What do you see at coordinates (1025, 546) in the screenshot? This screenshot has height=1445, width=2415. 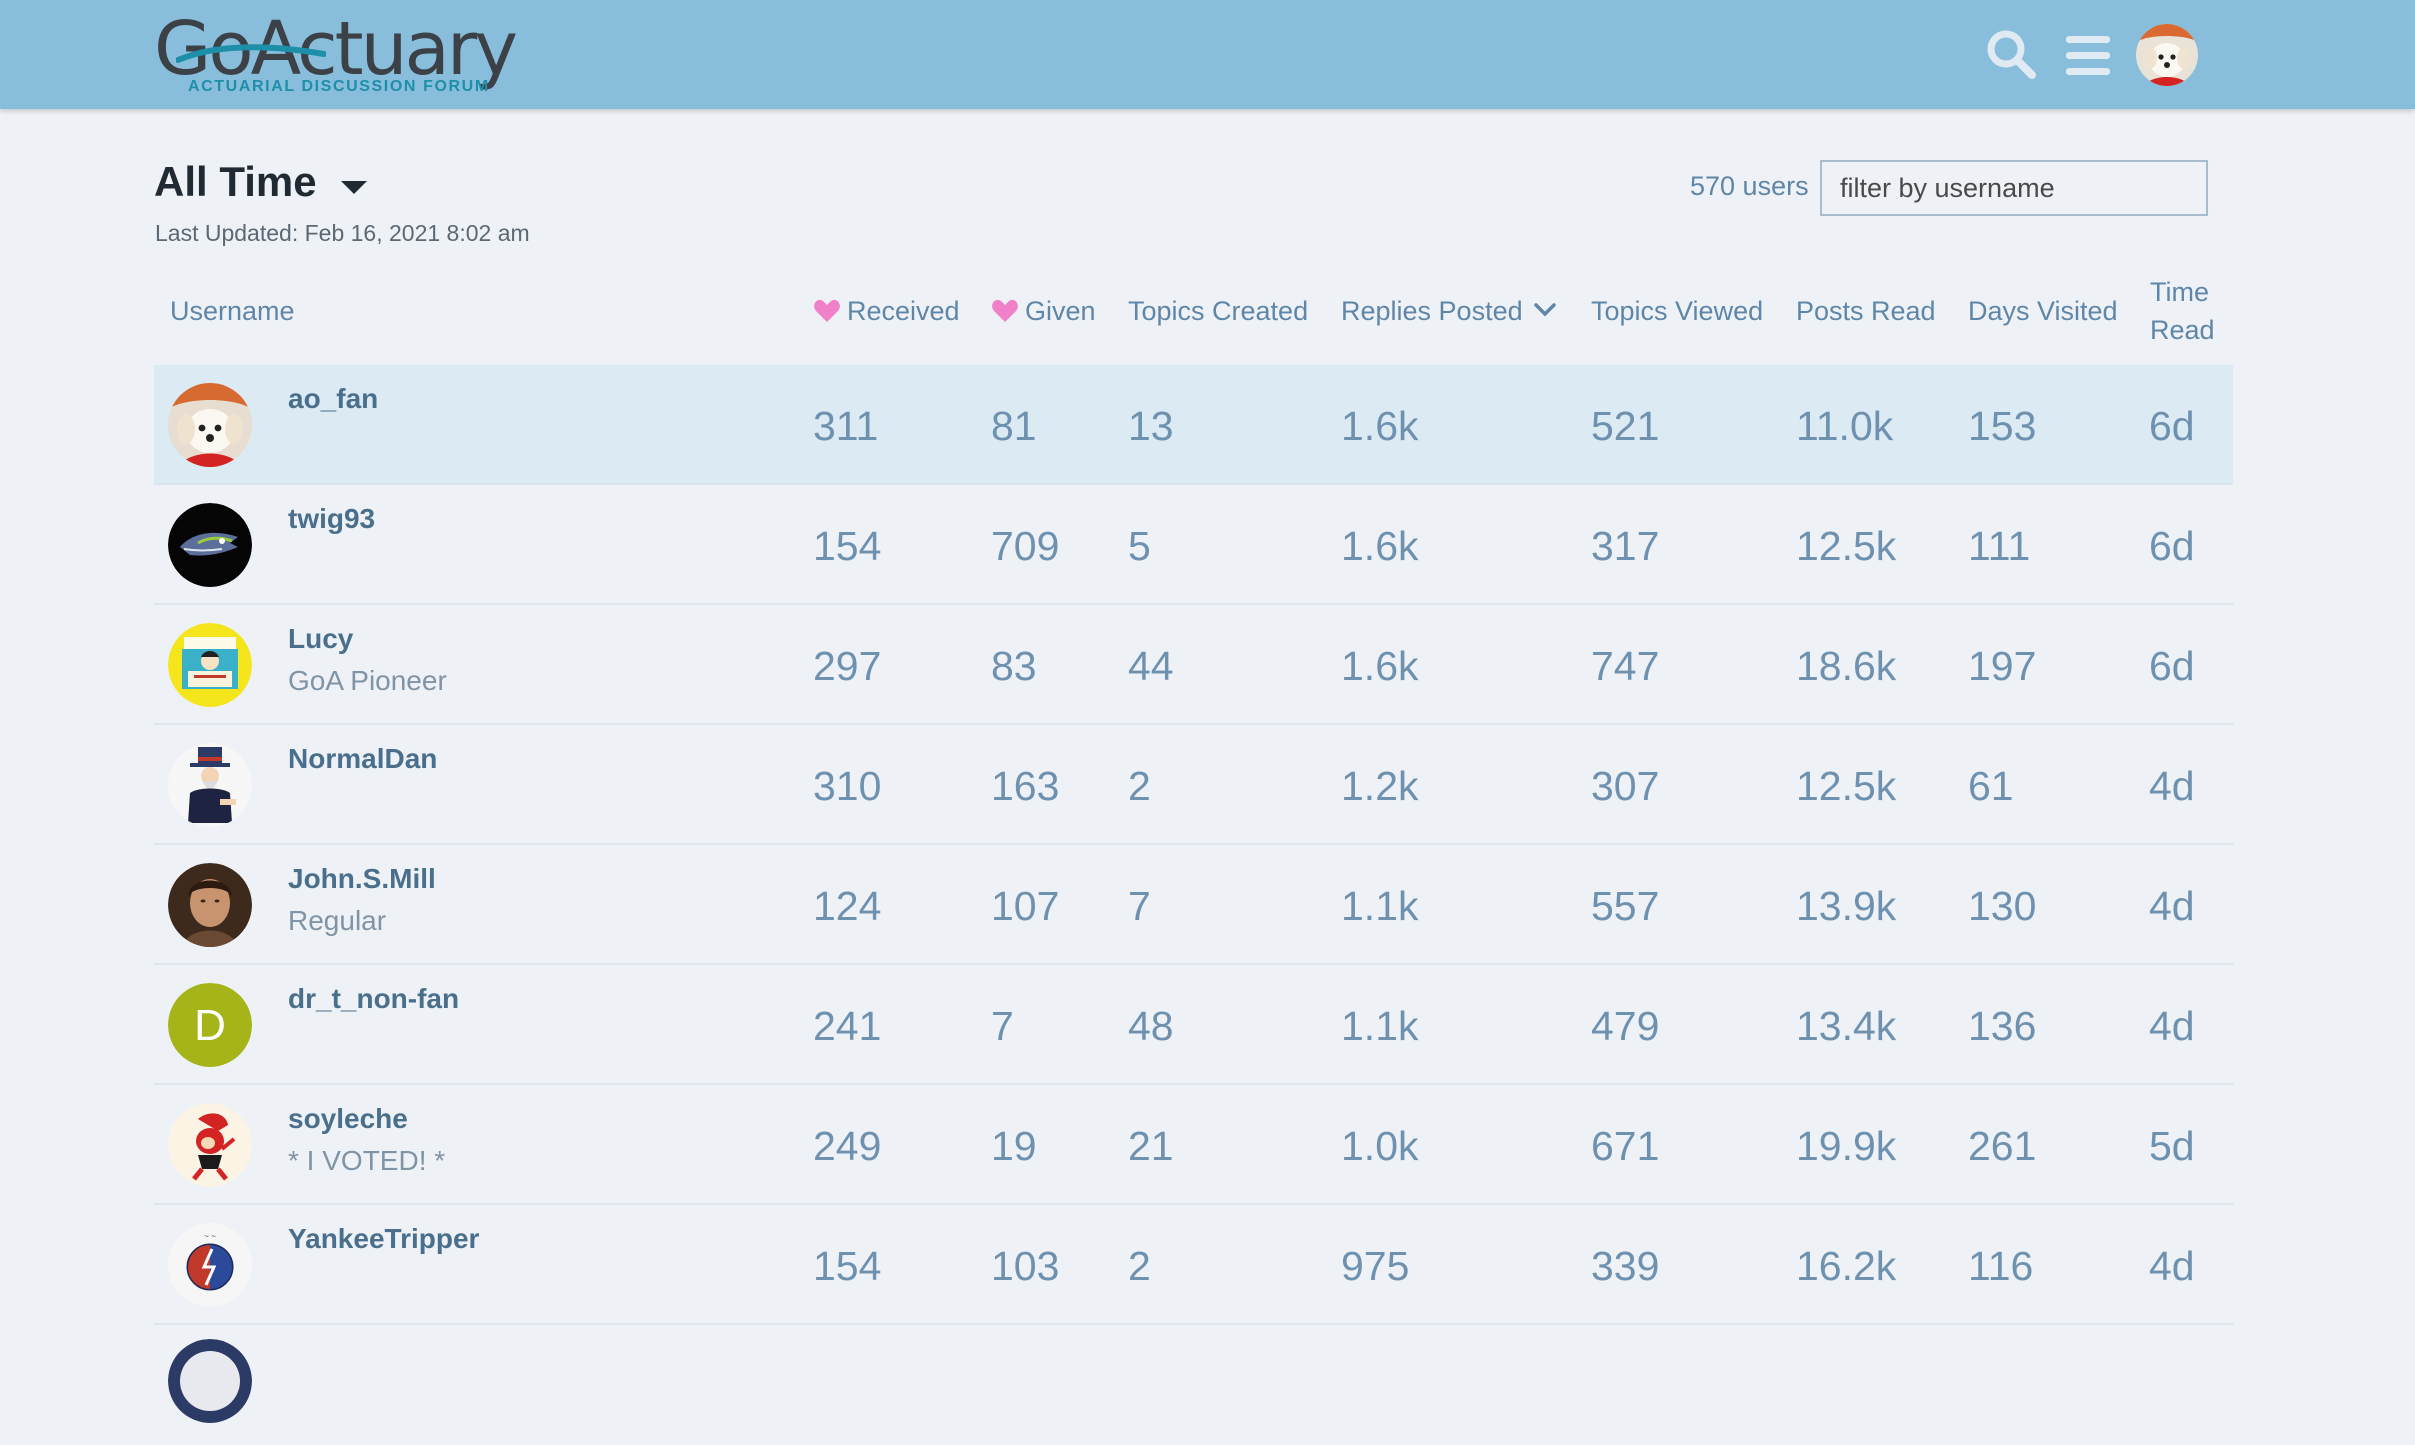 I see `given-count: 709` at bounding box center [1025, 546].